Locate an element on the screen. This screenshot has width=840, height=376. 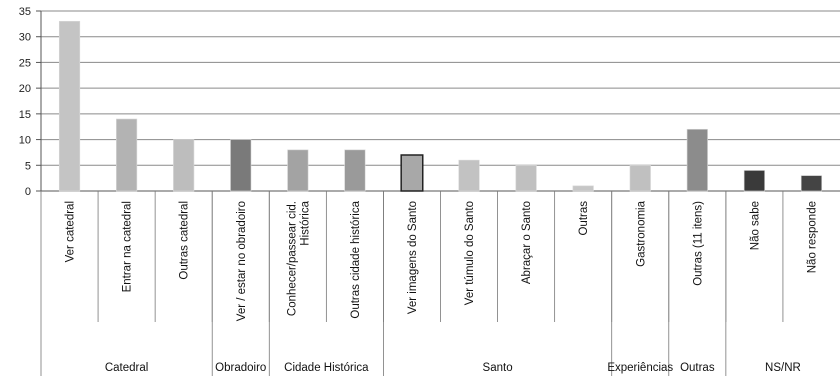
y-tick-label: 10 is located at coordinates (25, 141).